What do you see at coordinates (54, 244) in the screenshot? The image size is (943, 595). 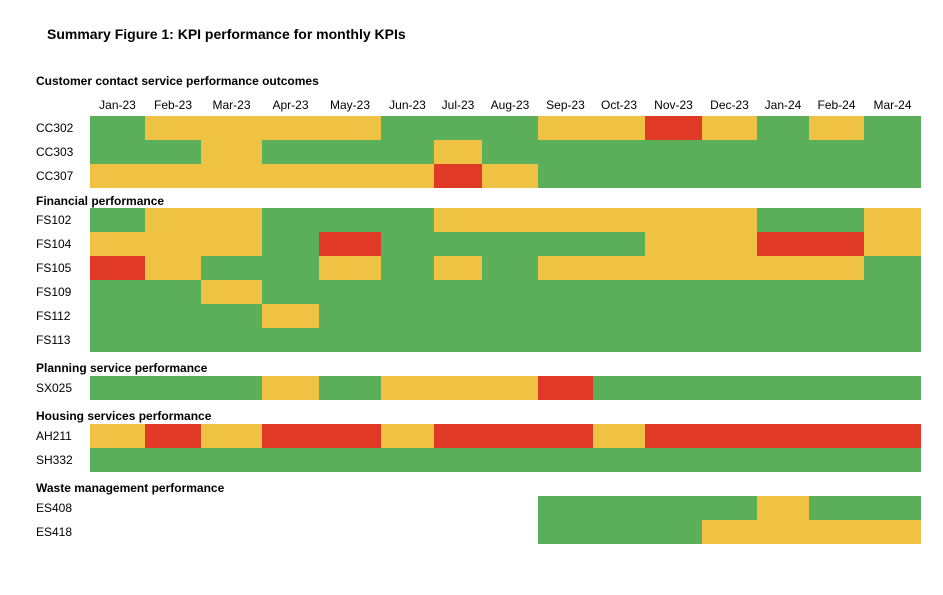 I see `kpi-label: FS104` at bounding box center [54, 244].